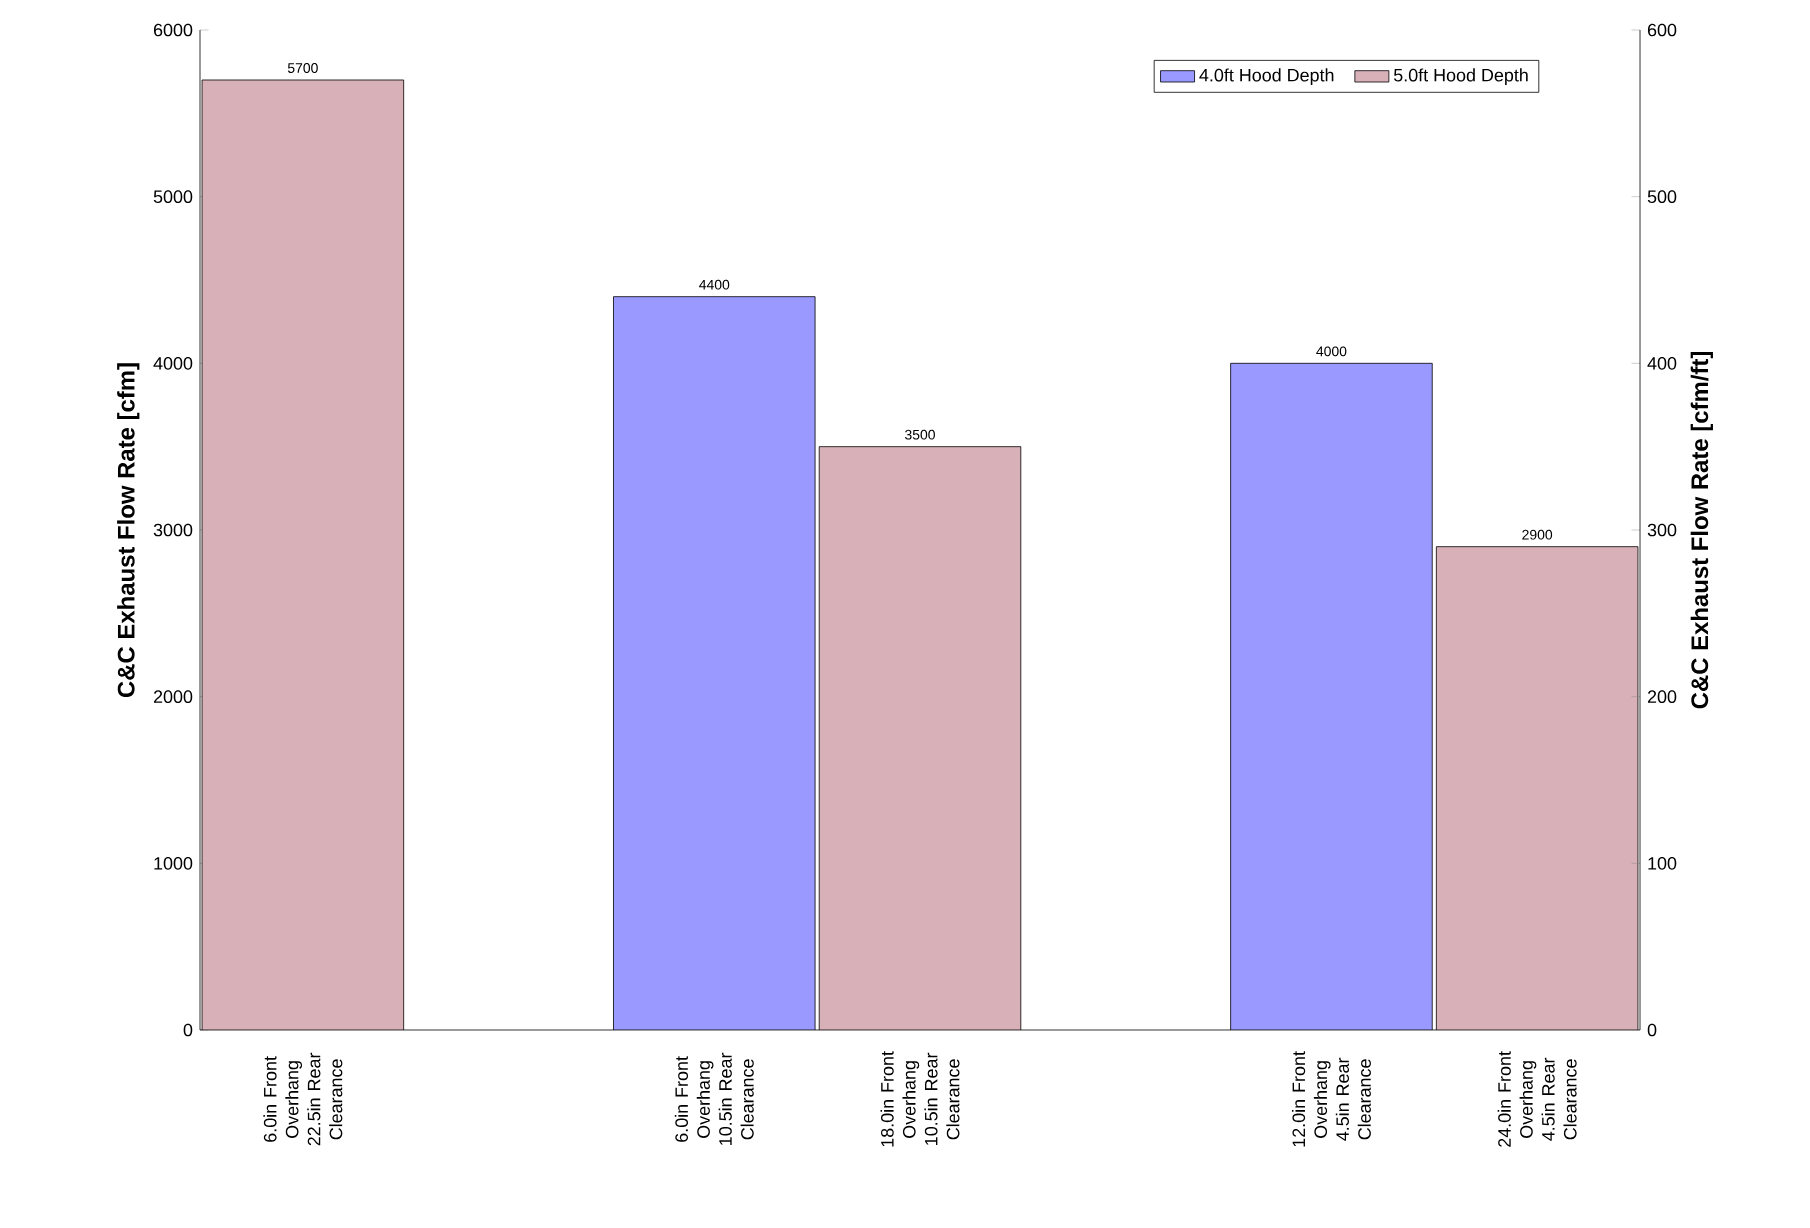  I want to click on y-tick-label: 6000, so click(173, 30).